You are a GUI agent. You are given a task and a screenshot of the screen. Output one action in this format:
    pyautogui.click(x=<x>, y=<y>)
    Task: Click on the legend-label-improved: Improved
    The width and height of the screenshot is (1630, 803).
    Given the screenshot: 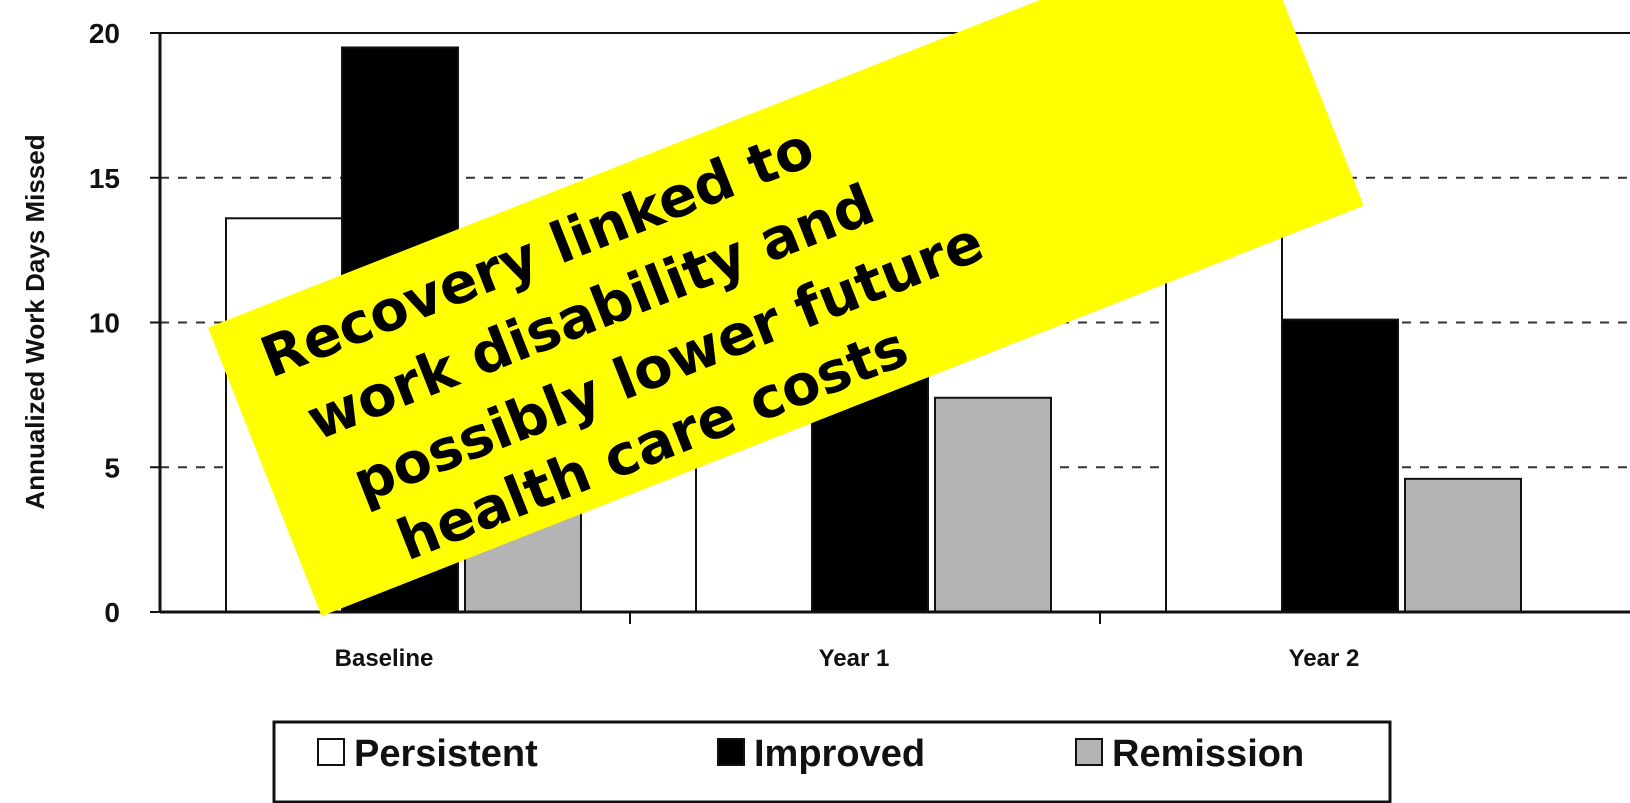 What is the action you would take?
    pyautogui.click(x=839, y=754)
    